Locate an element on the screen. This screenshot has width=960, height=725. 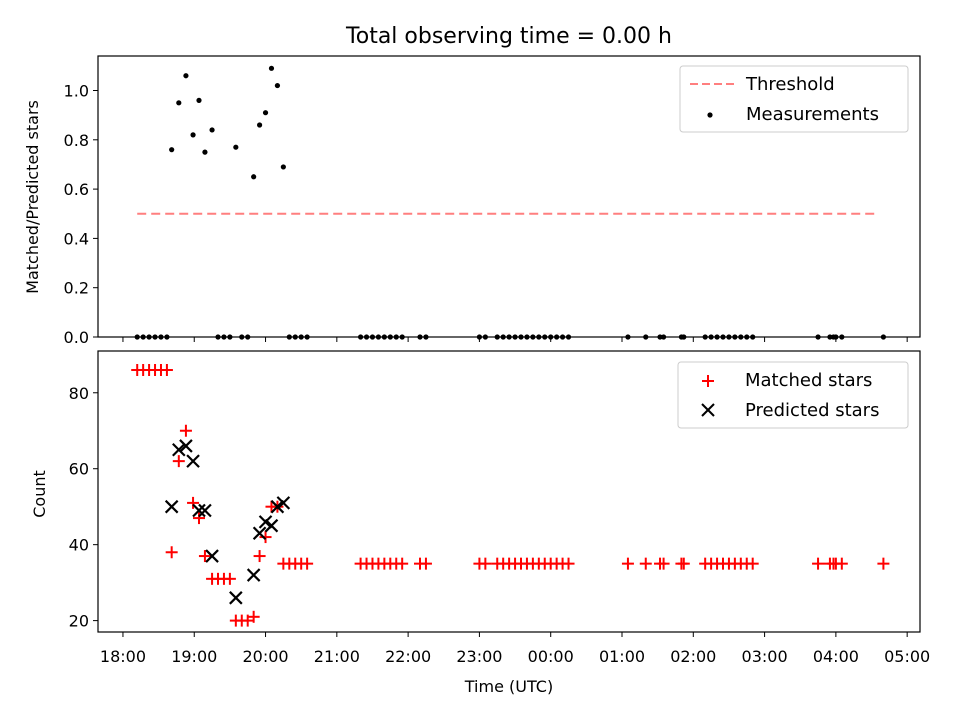
top-legend-frame is located at coordinates (794, 99).